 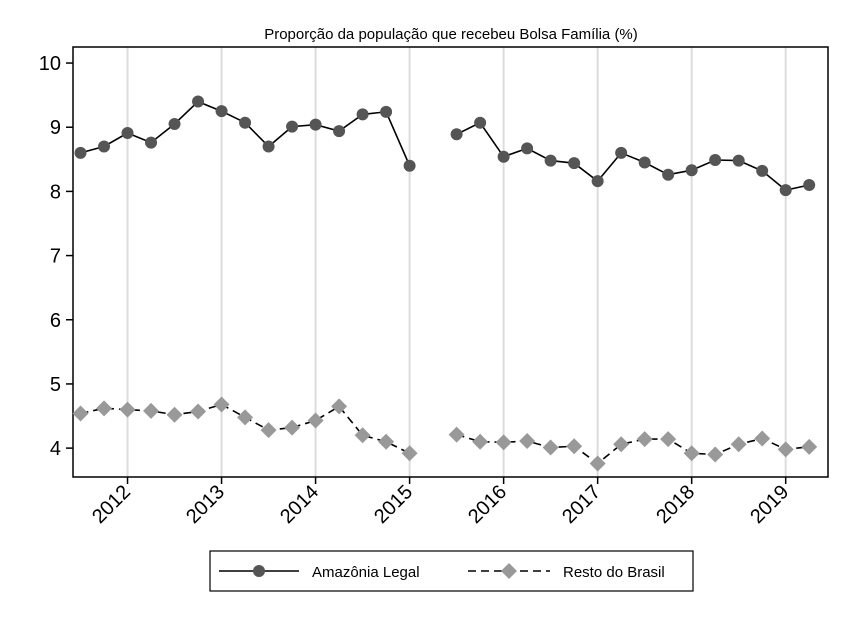 What do you see at coordinates (366, 572) in the screenshot?
I see `legend-label: Amazônia Legal` at bounding box center [366, 572].